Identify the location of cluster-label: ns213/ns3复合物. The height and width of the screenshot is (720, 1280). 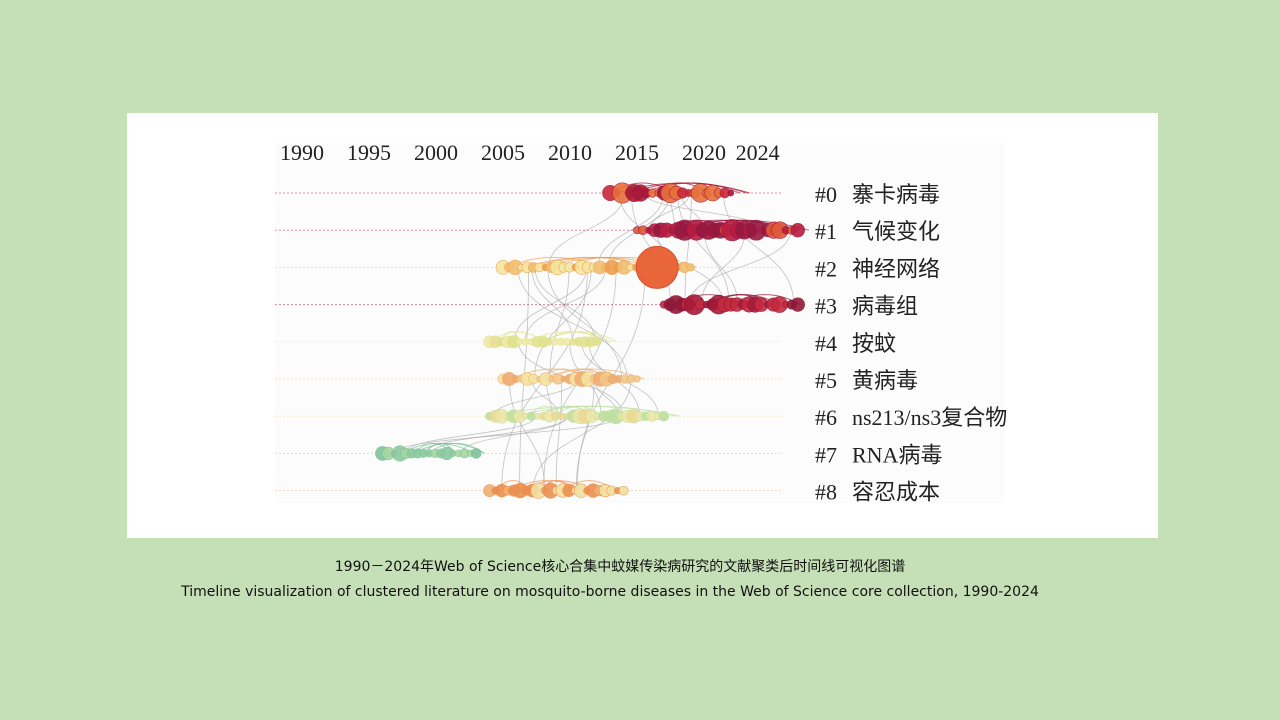
(929, 417).